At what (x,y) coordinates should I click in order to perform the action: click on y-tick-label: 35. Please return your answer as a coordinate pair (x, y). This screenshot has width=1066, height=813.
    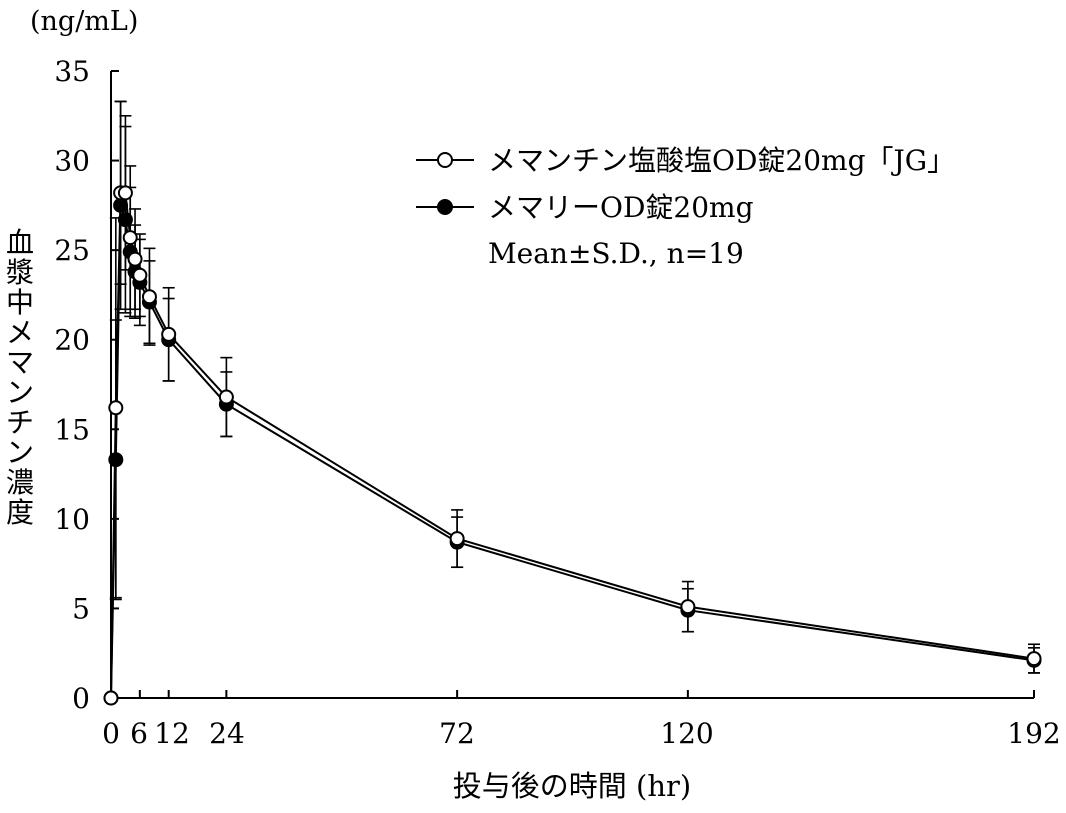
    Looking at the image, I should click on (72, 71).